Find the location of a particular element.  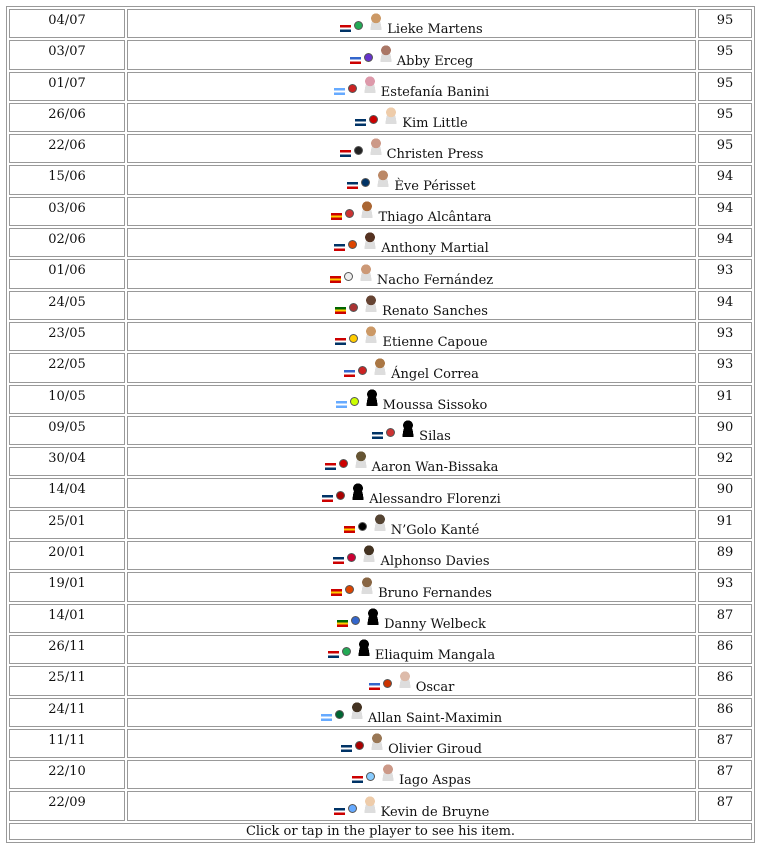

player-name: Abby Erceg is located at coordinates (435, 61).